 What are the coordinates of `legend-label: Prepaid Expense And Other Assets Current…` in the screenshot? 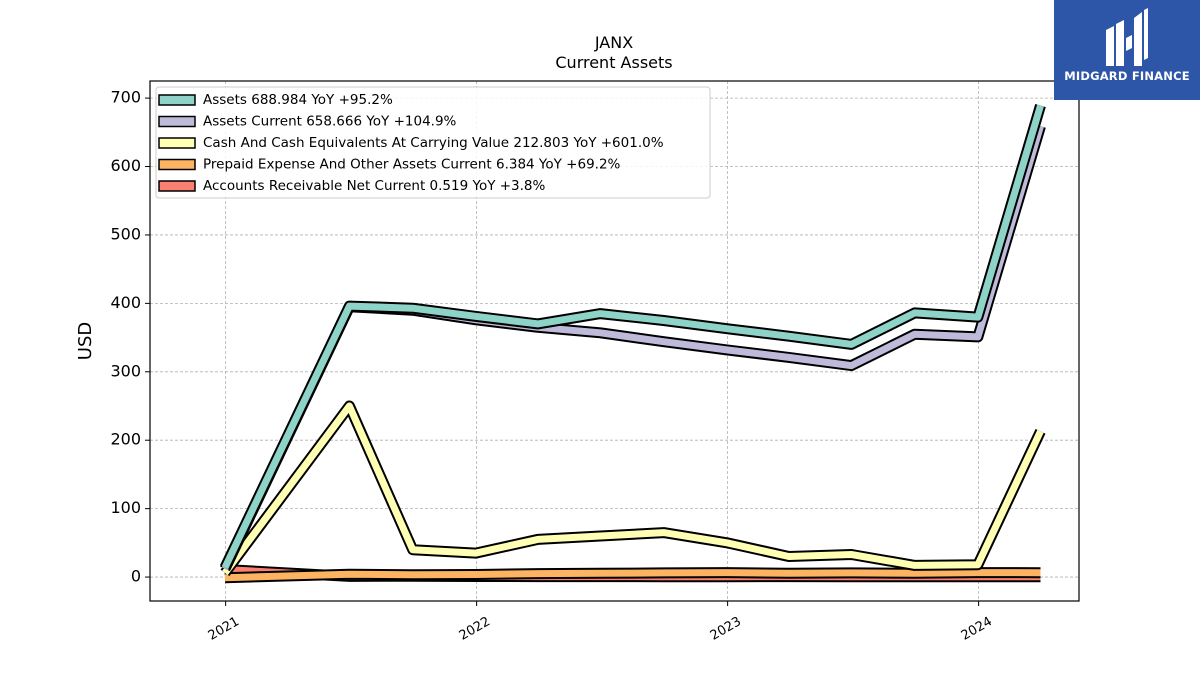 It's located at (412, 165).